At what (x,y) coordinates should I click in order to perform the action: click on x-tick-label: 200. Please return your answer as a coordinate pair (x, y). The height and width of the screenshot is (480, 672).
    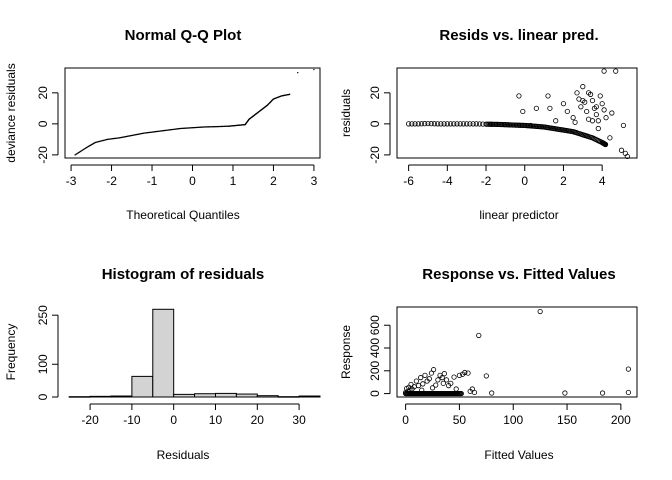
    Looking at the image, I should click on (621, 420).